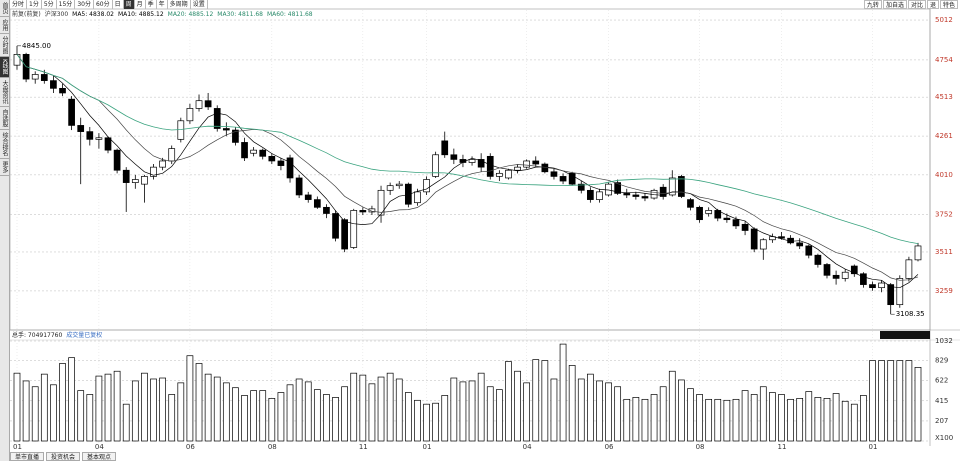  What do you see at coordinates (66, 4) in the screenshot?
I see `period-tab: 15分` at bounding box center [66, 4].